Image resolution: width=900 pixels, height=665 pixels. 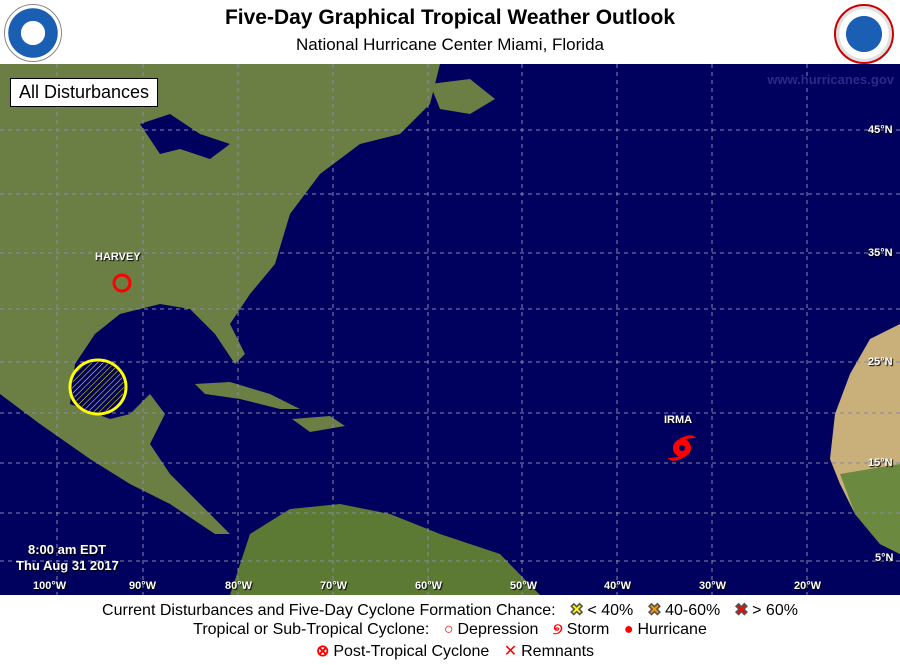 I want to click on storm-label-harvey: HARVEY, so click(x=118, y=257).